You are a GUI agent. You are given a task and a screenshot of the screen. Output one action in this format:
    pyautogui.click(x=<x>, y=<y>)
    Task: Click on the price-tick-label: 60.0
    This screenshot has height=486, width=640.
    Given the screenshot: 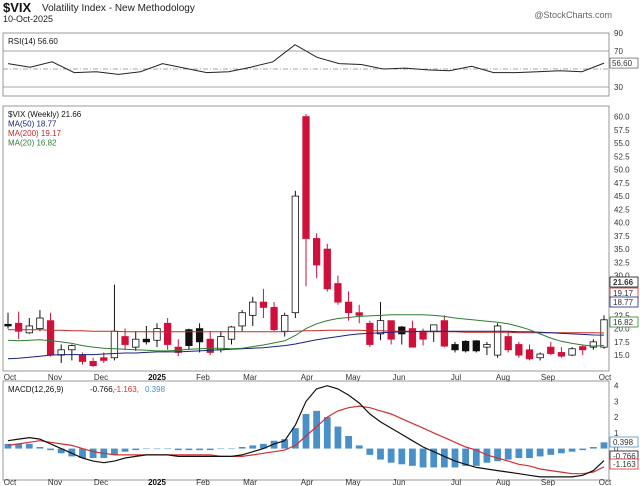 What is the action you would take?
    pyautogui.click(x=622, y=117)
    